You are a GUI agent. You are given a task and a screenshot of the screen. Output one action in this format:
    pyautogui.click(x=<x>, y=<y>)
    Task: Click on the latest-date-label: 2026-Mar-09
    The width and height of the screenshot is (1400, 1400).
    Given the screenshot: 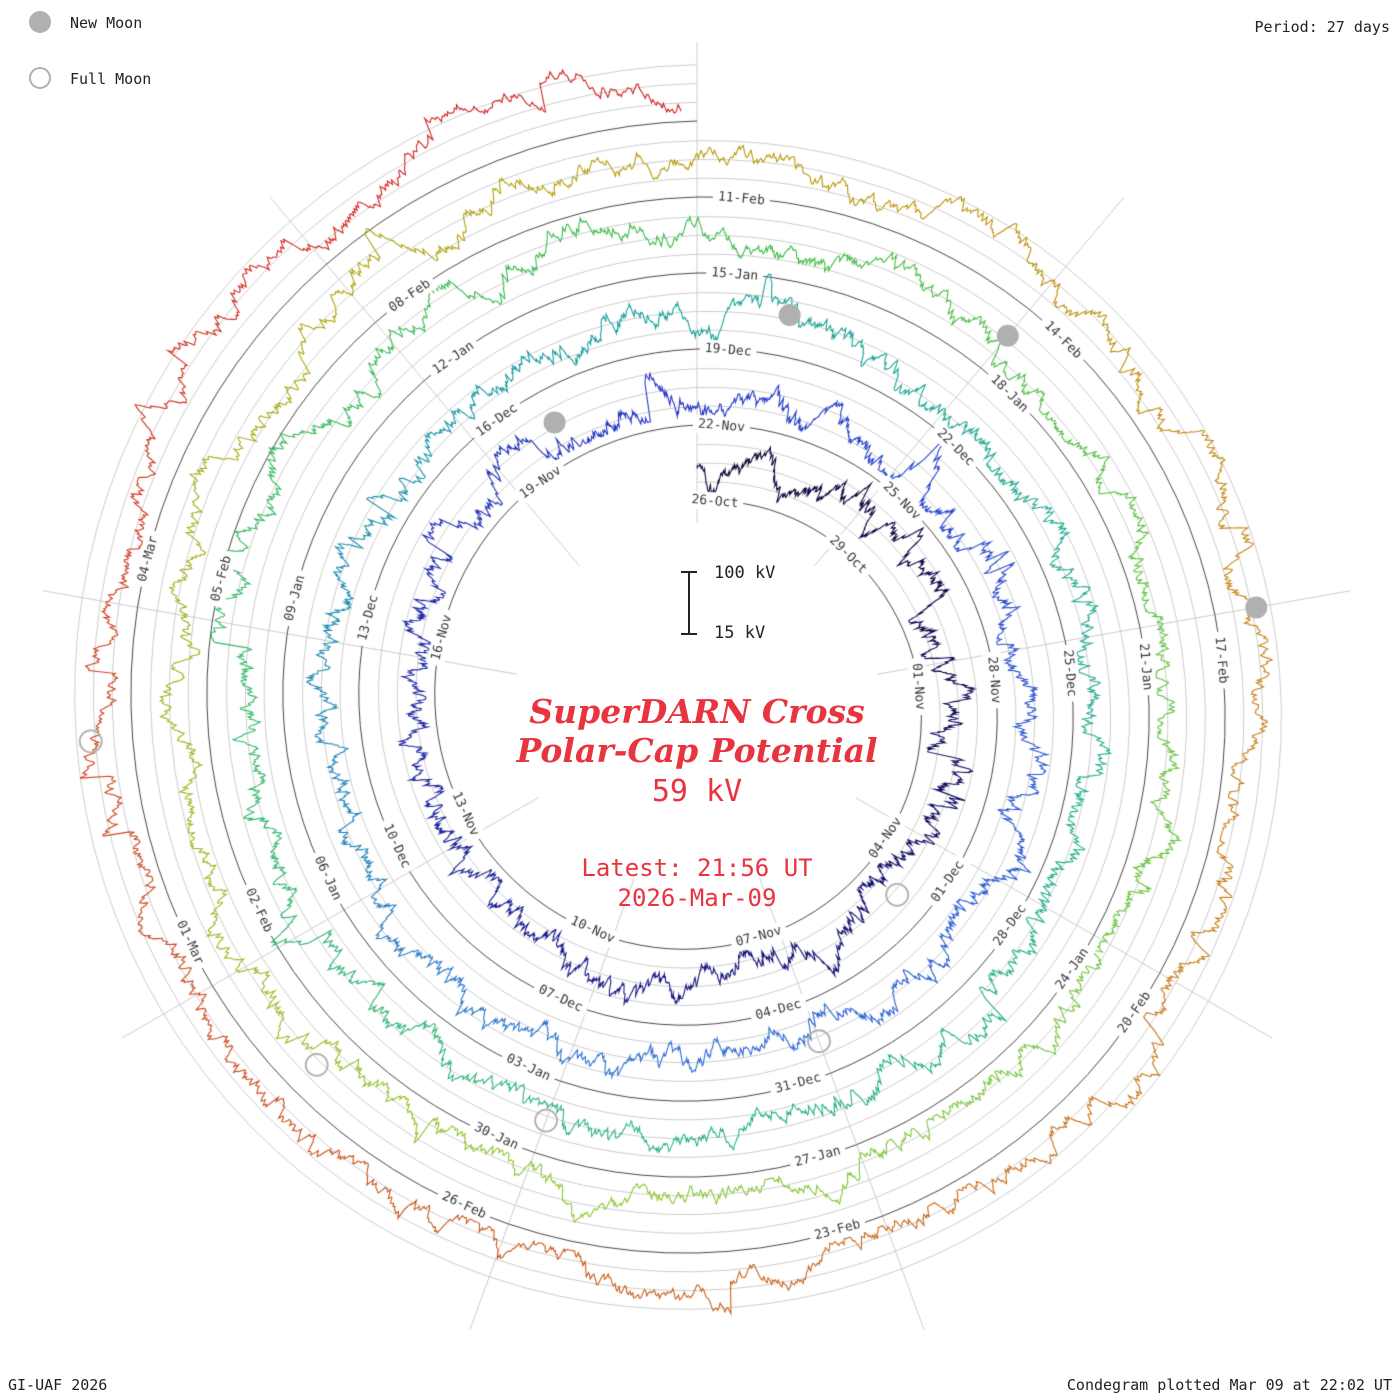 What is the action you would take?
    pyautogui.click(x=697, y=898)
    